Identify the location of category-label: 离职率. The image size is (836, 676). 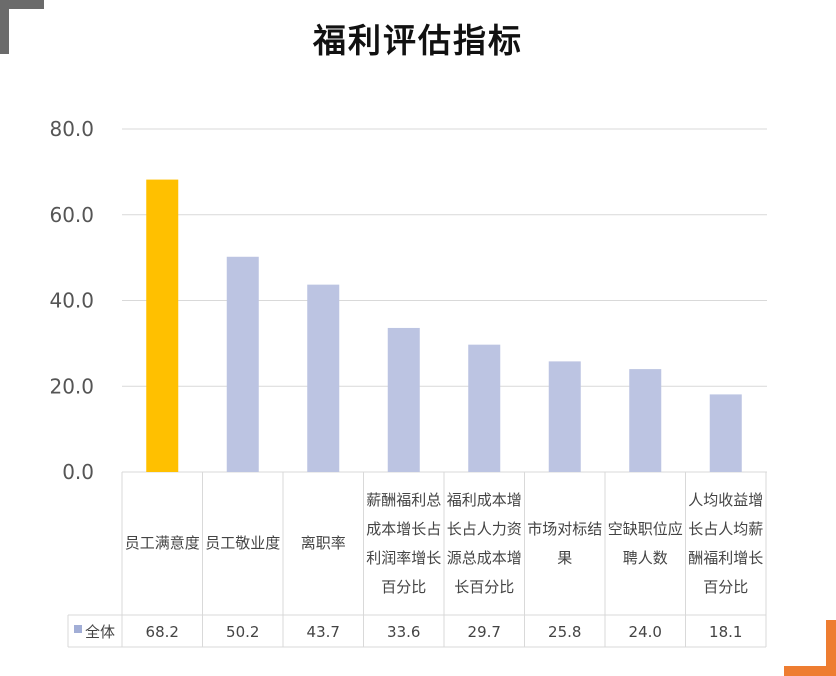
(323, 543).